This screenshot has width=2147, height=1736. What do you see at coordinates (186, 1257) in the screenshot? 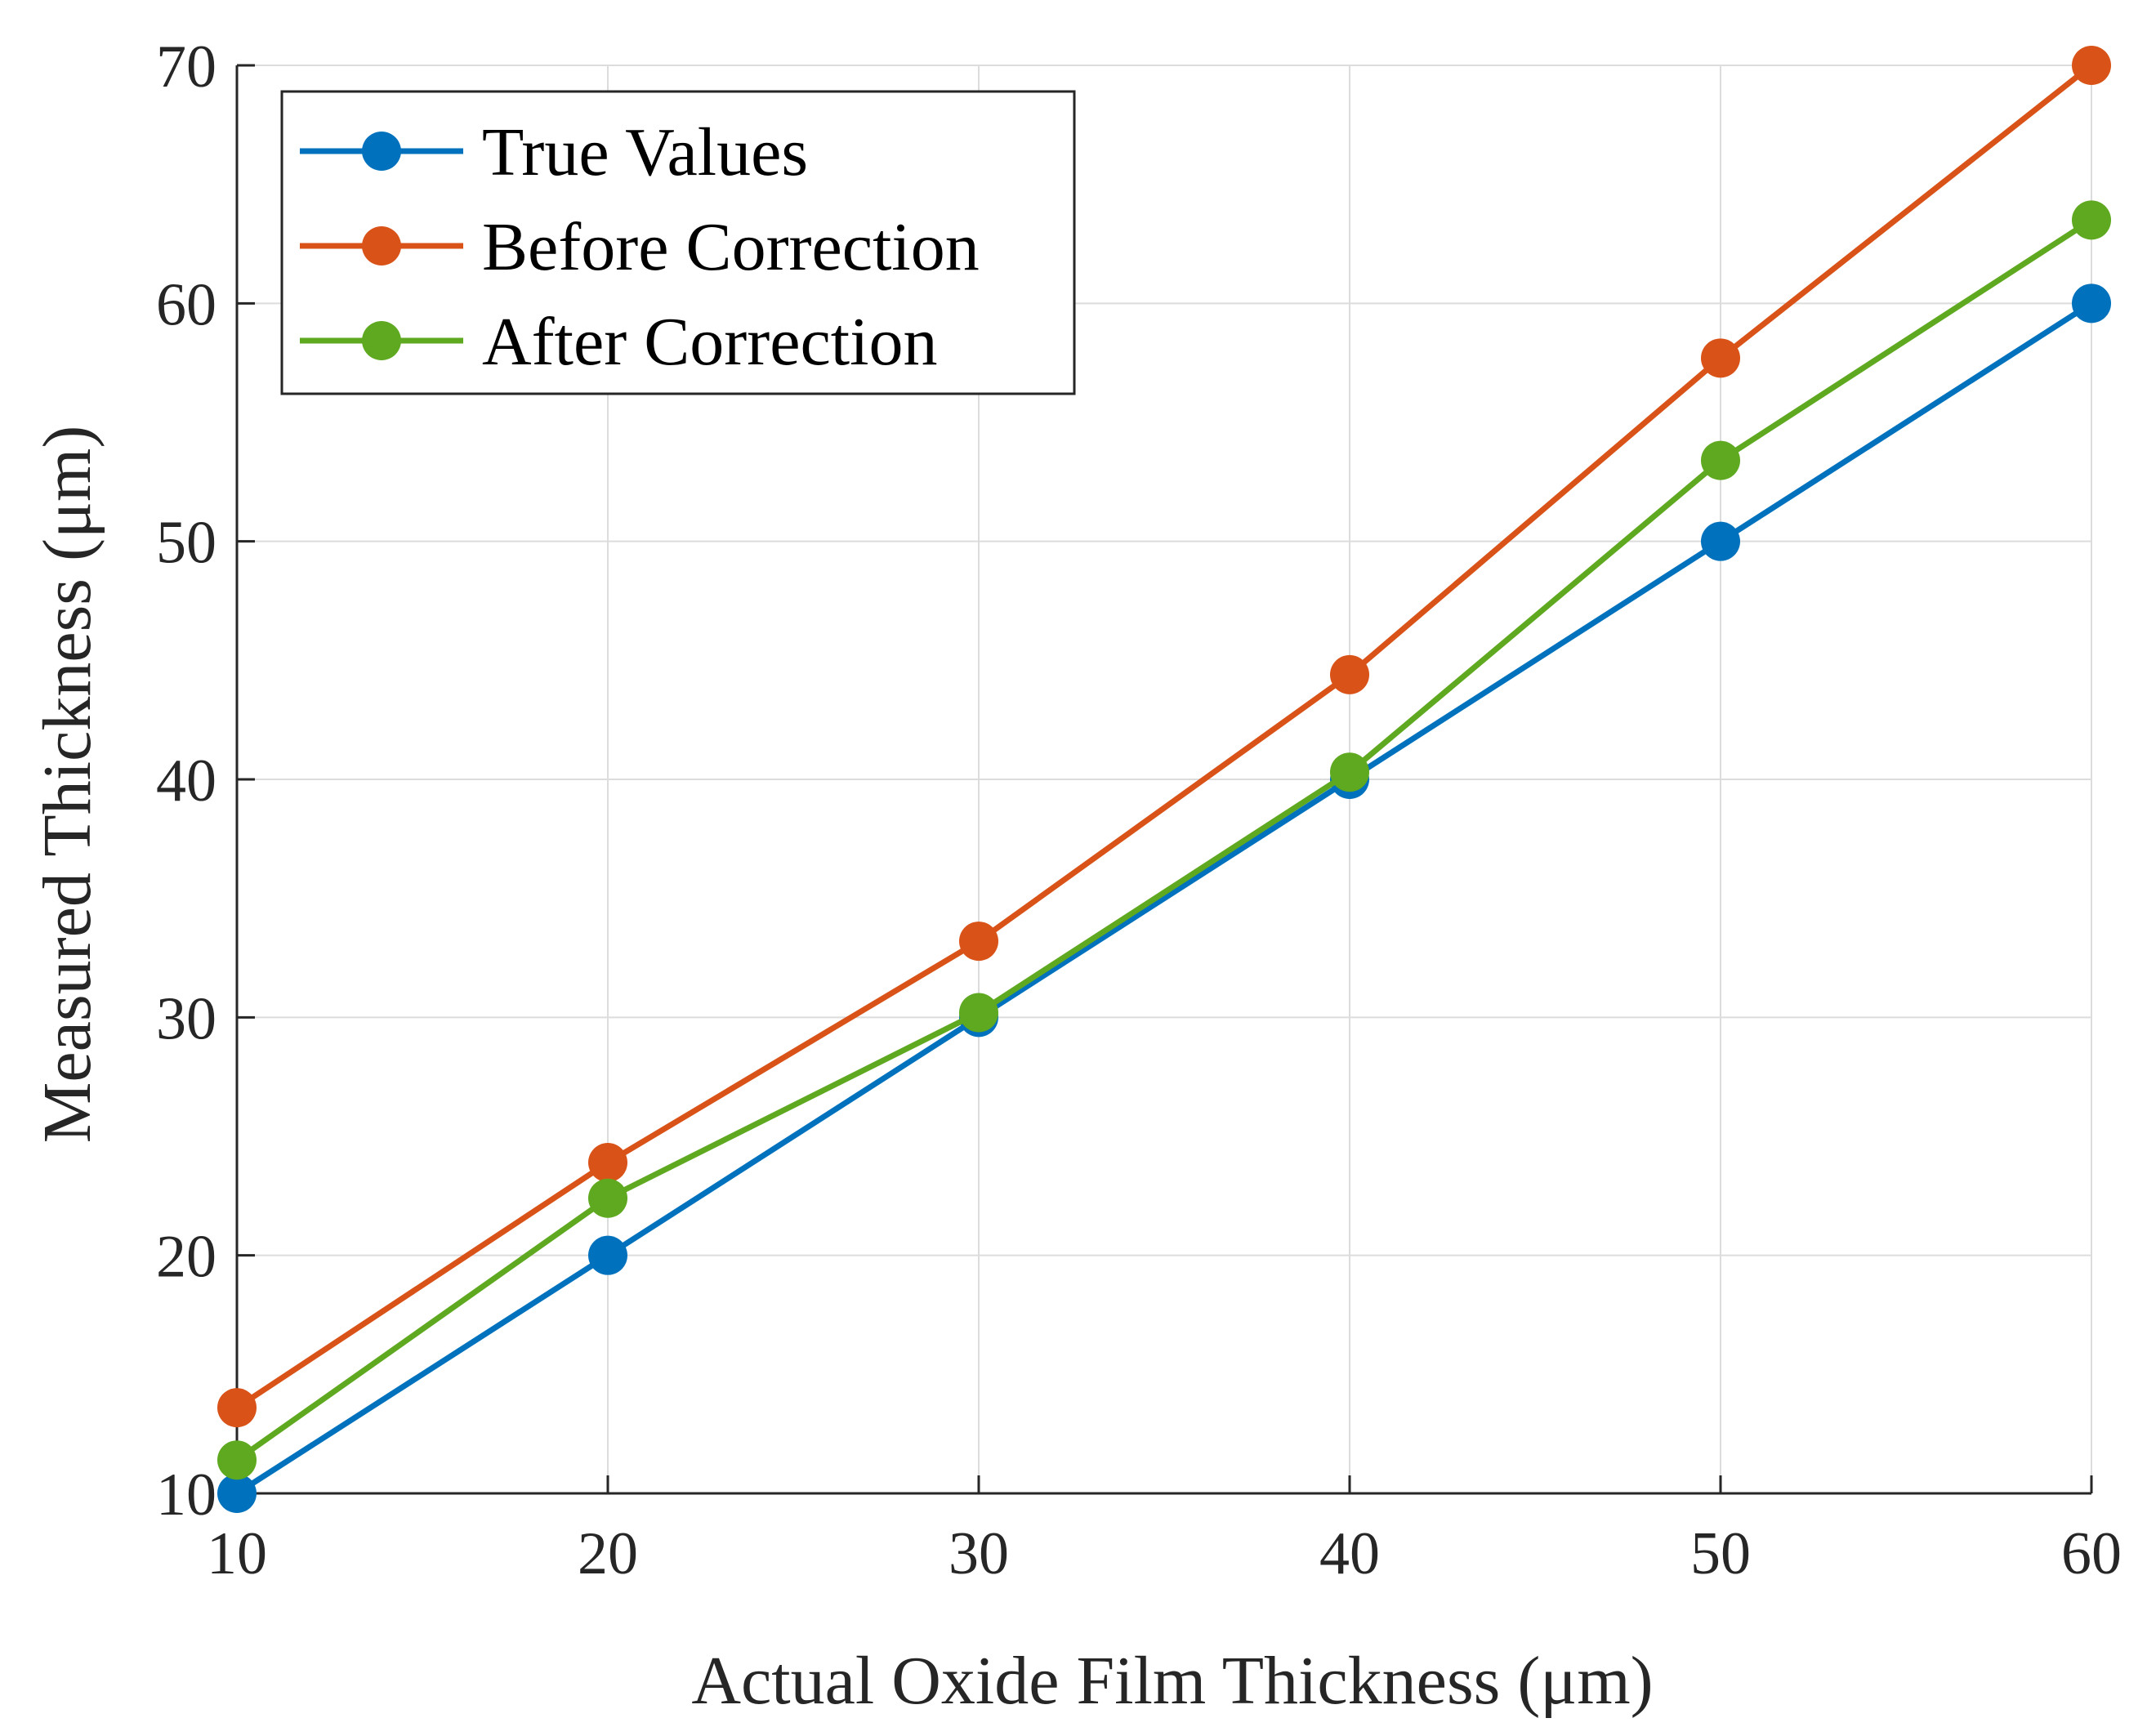
I see `y-tick-label: 20` at bounding box center [186, 1257].